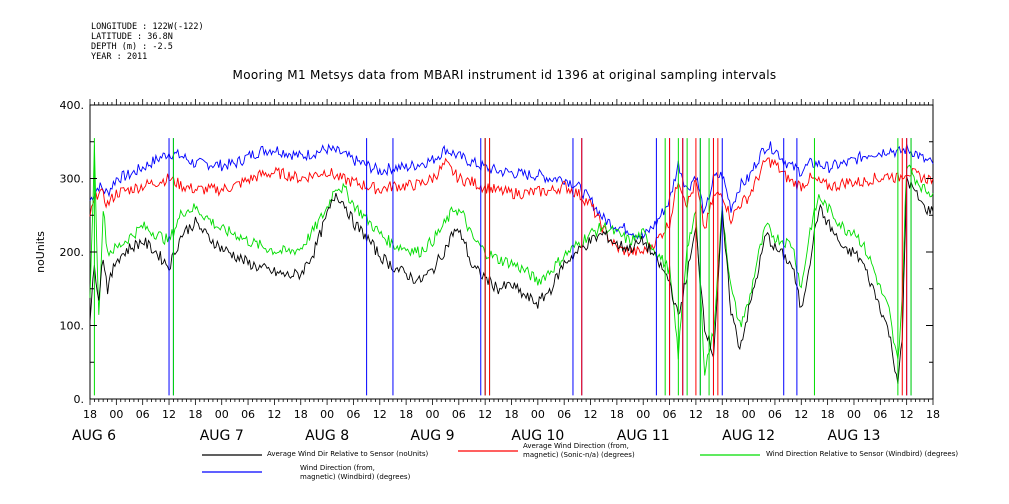 This screenshot has width=1009, height=504. What do you see at coordinates (643, 436) in the screenshot?
I see `day-label: AUG 11` at bounding box center [643, 436].